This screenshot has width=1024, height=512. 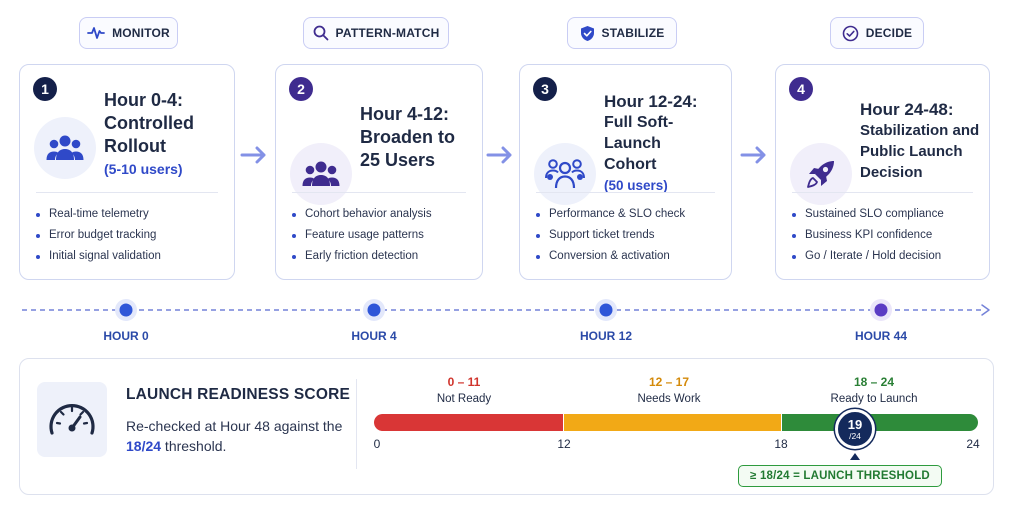 I want to click on score-bar-amber, so click(x=672, y=422).